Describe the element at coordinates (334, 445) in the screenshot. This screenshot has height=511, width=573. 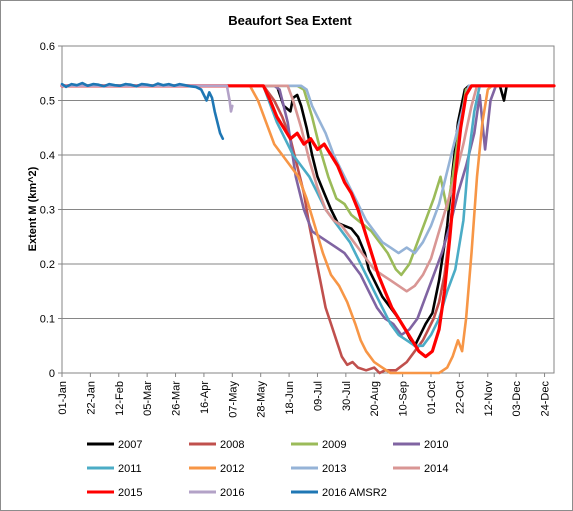
I see `legend-label: 2009` at that location.